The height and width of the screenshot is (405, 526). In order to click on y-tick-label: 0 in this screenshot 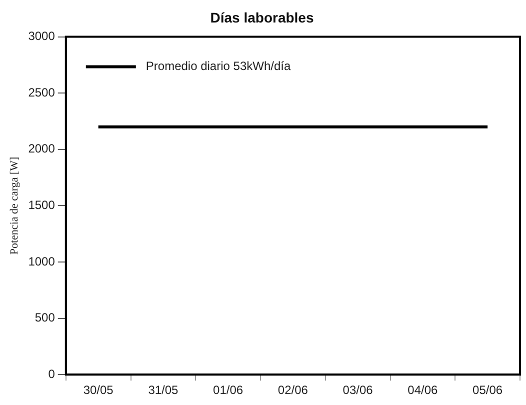, I will do `click(52, 373)`.